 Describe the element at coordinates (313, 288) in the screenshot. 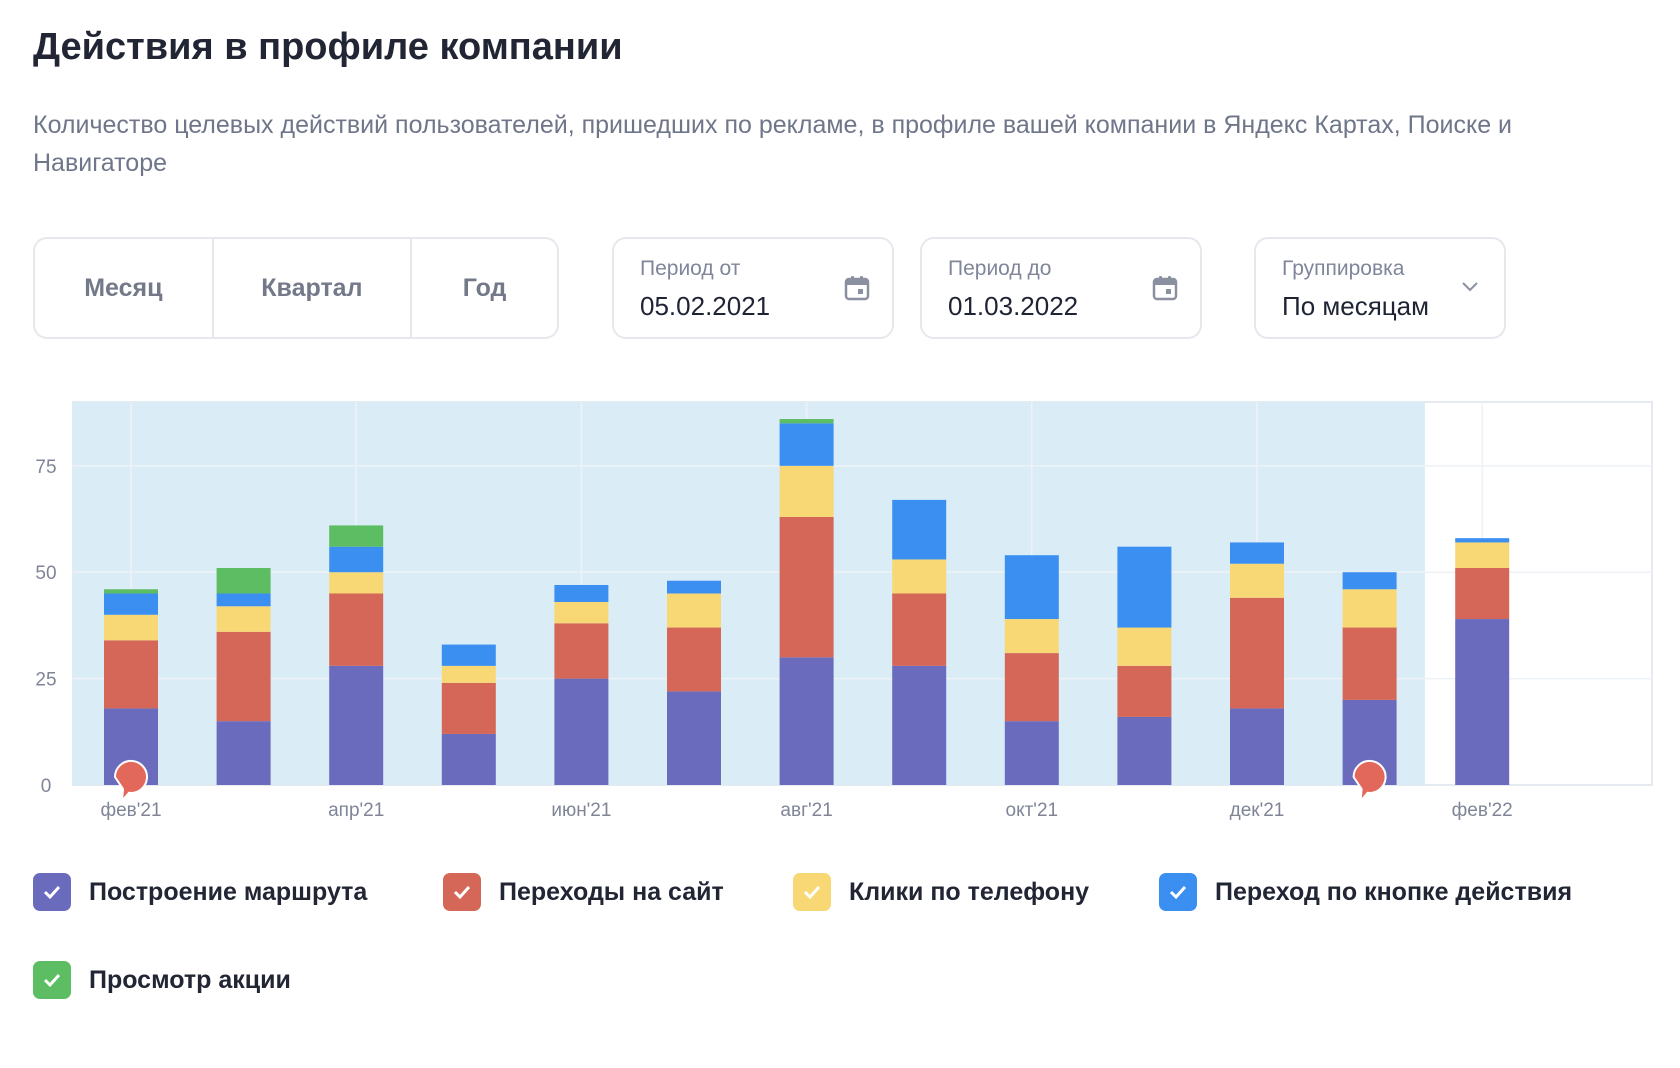

I see `period-quarter-button: Квартал` at that location.